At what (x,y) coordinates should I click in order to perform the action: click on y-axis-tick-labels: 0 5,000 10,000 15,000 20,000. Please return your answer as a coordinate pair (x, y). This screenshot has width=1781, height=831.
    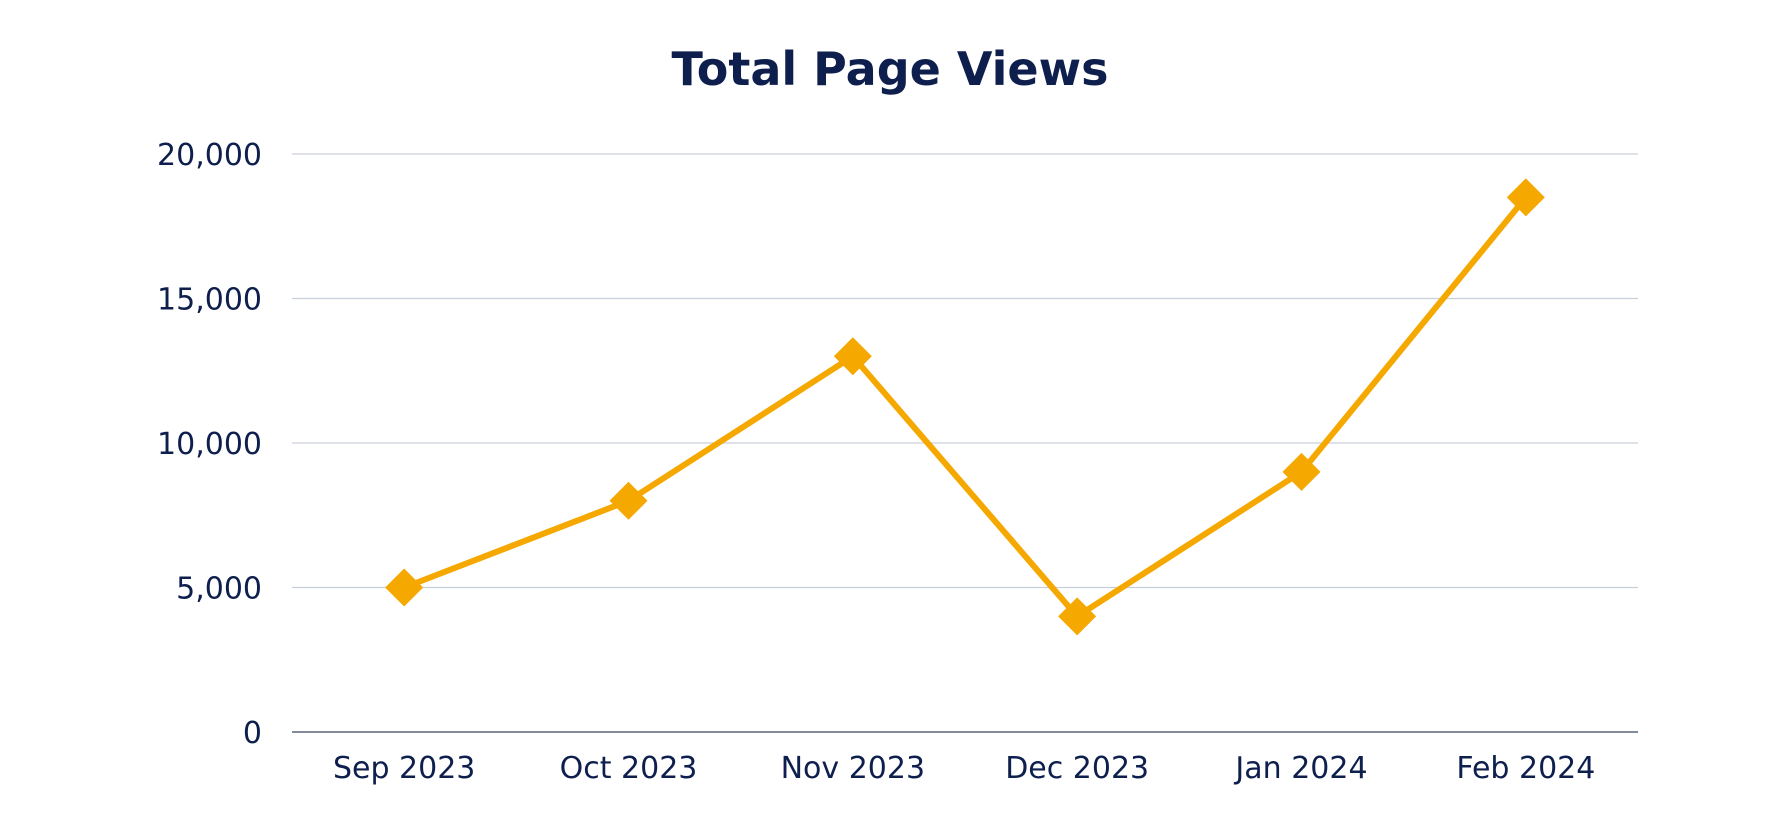
    Looking at the image, I should click on (209, 444).